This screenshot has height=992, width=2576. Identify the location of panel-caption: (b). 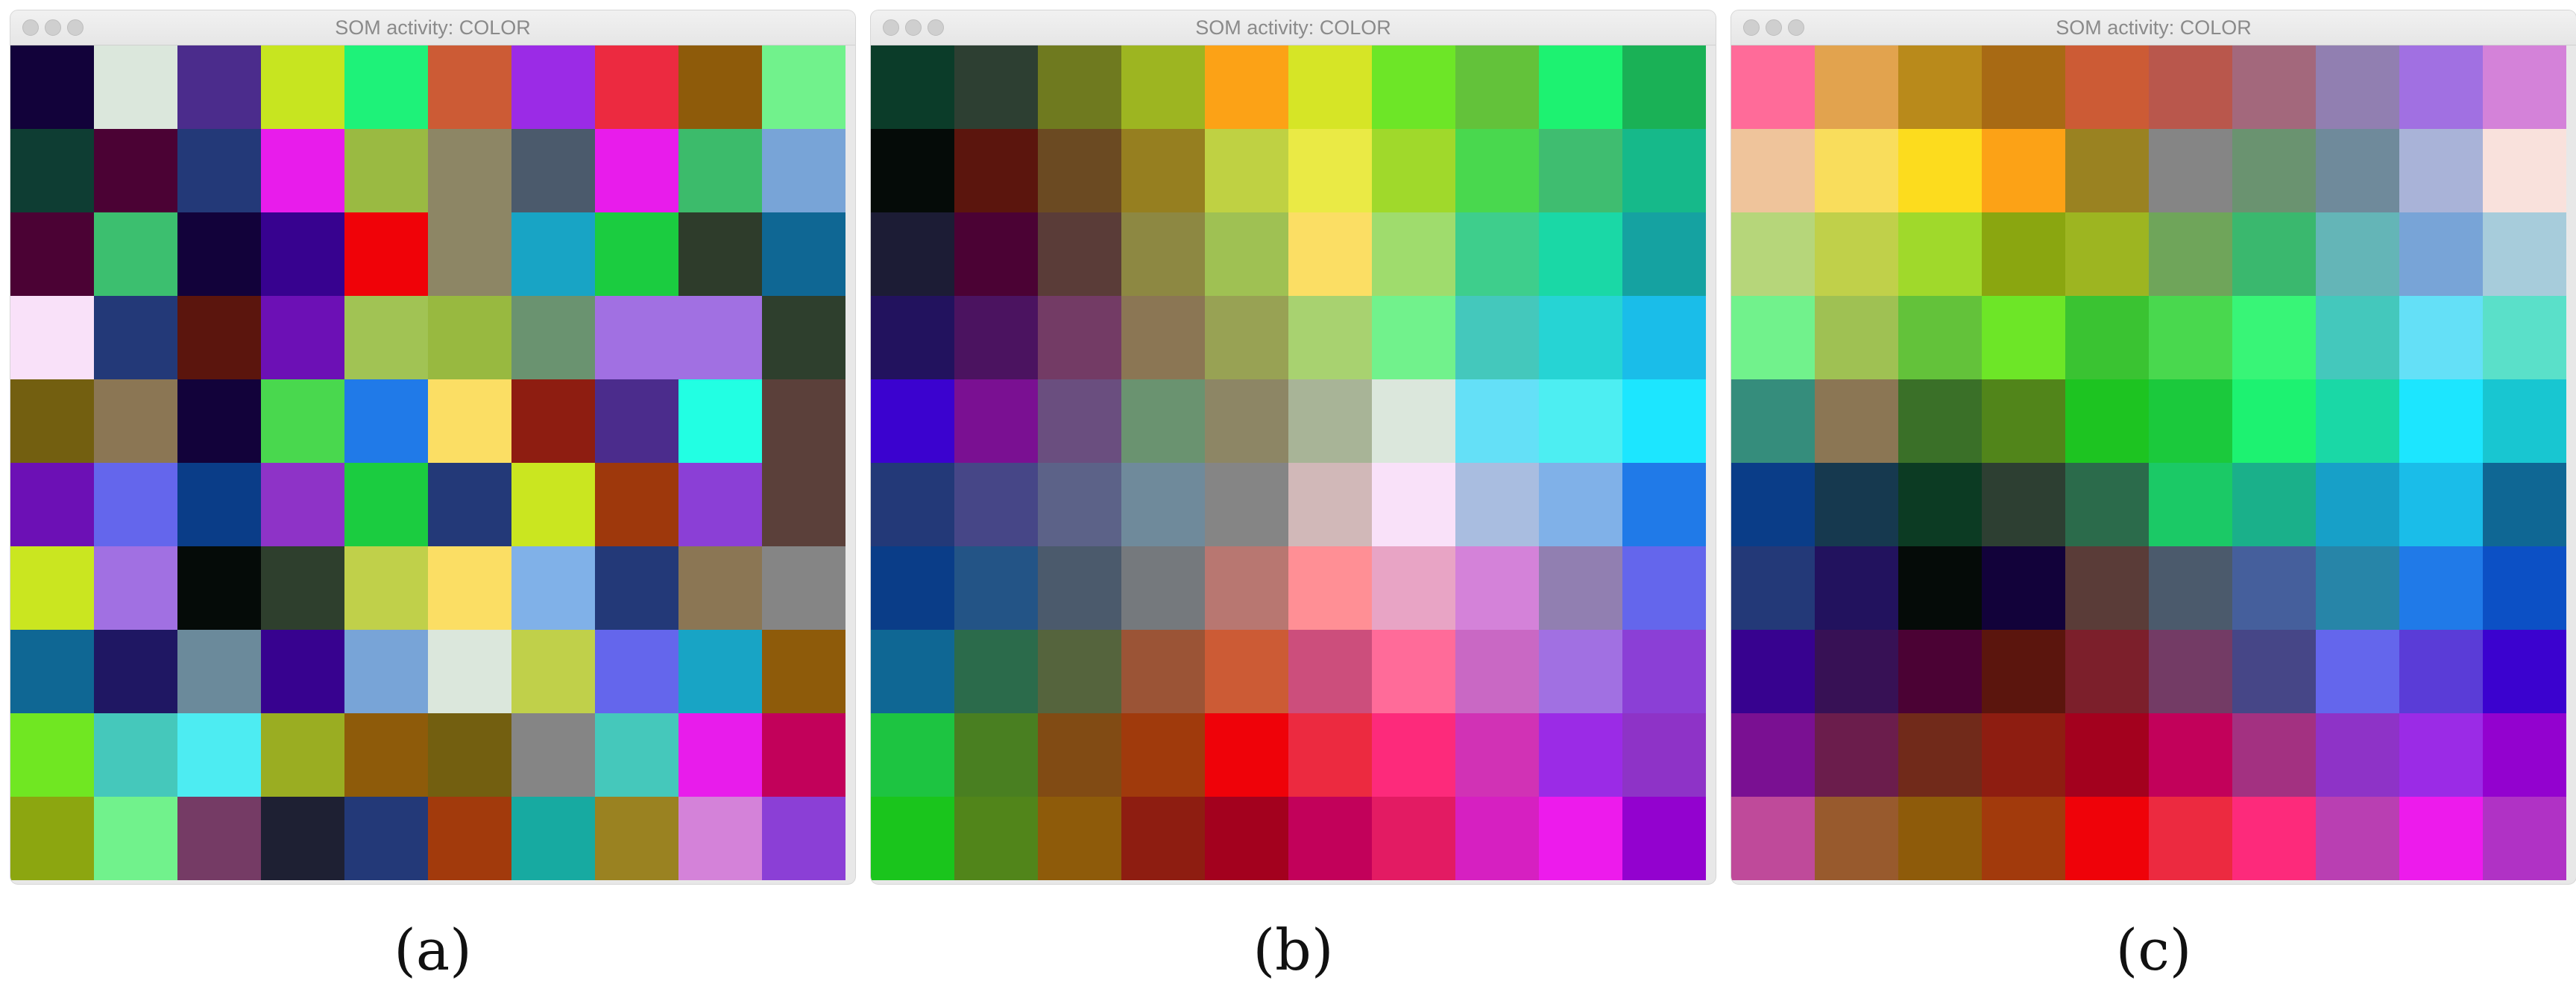
(1293, 950).